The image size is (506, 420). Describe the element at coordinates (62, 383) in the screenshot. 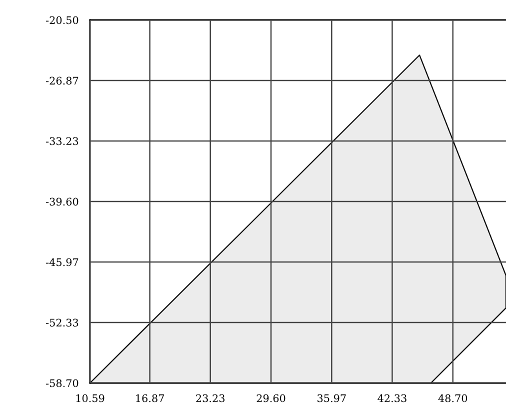

I see `y-tick-label: -58.70` at that location.